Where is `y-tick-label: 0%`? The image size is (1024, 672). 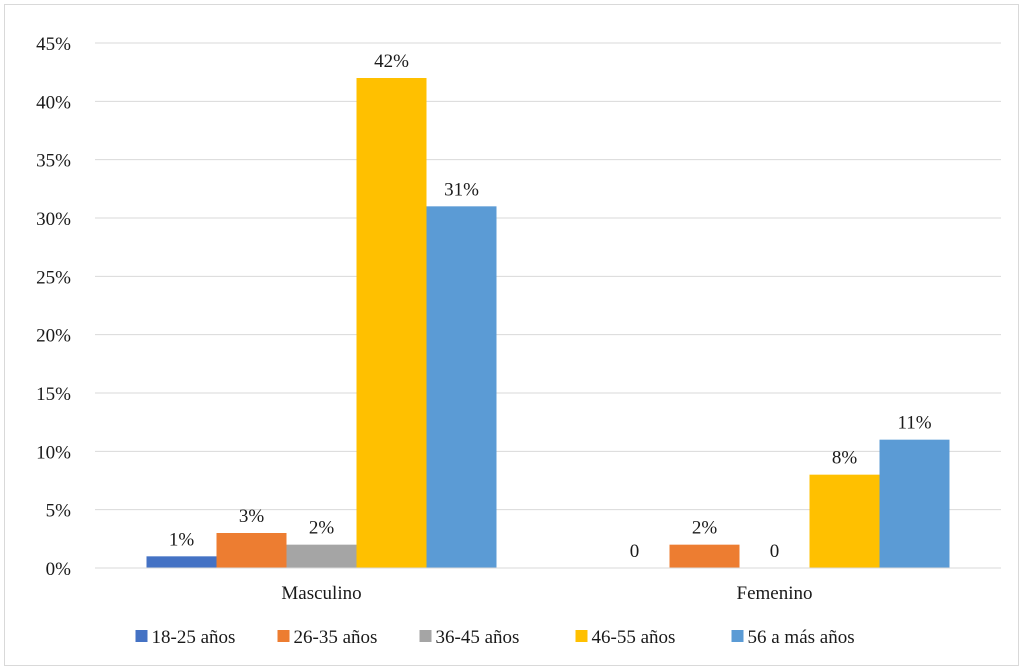
y-tick-label: 0% is located at coordinates (59, 569).